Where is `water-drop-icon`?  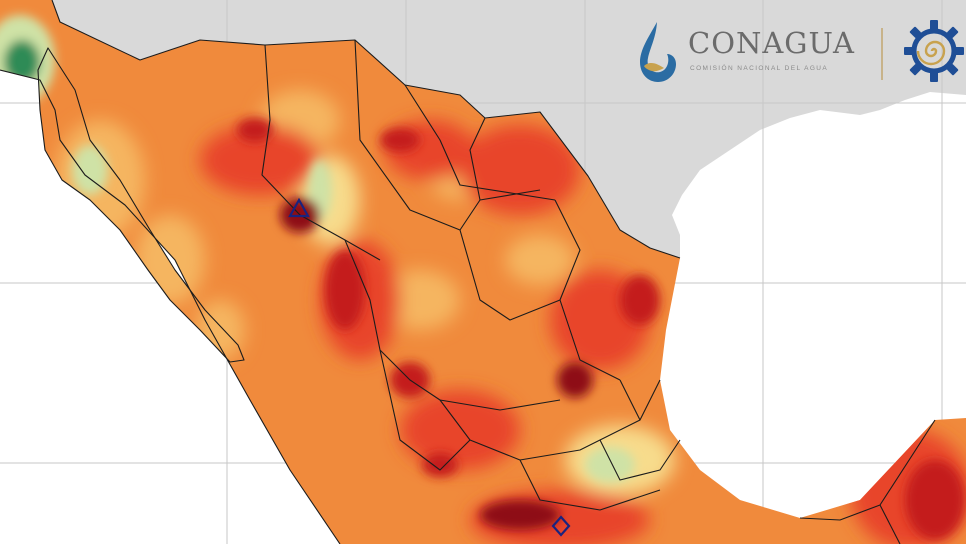 water-drop-icon is located at coordinates (658, 52).